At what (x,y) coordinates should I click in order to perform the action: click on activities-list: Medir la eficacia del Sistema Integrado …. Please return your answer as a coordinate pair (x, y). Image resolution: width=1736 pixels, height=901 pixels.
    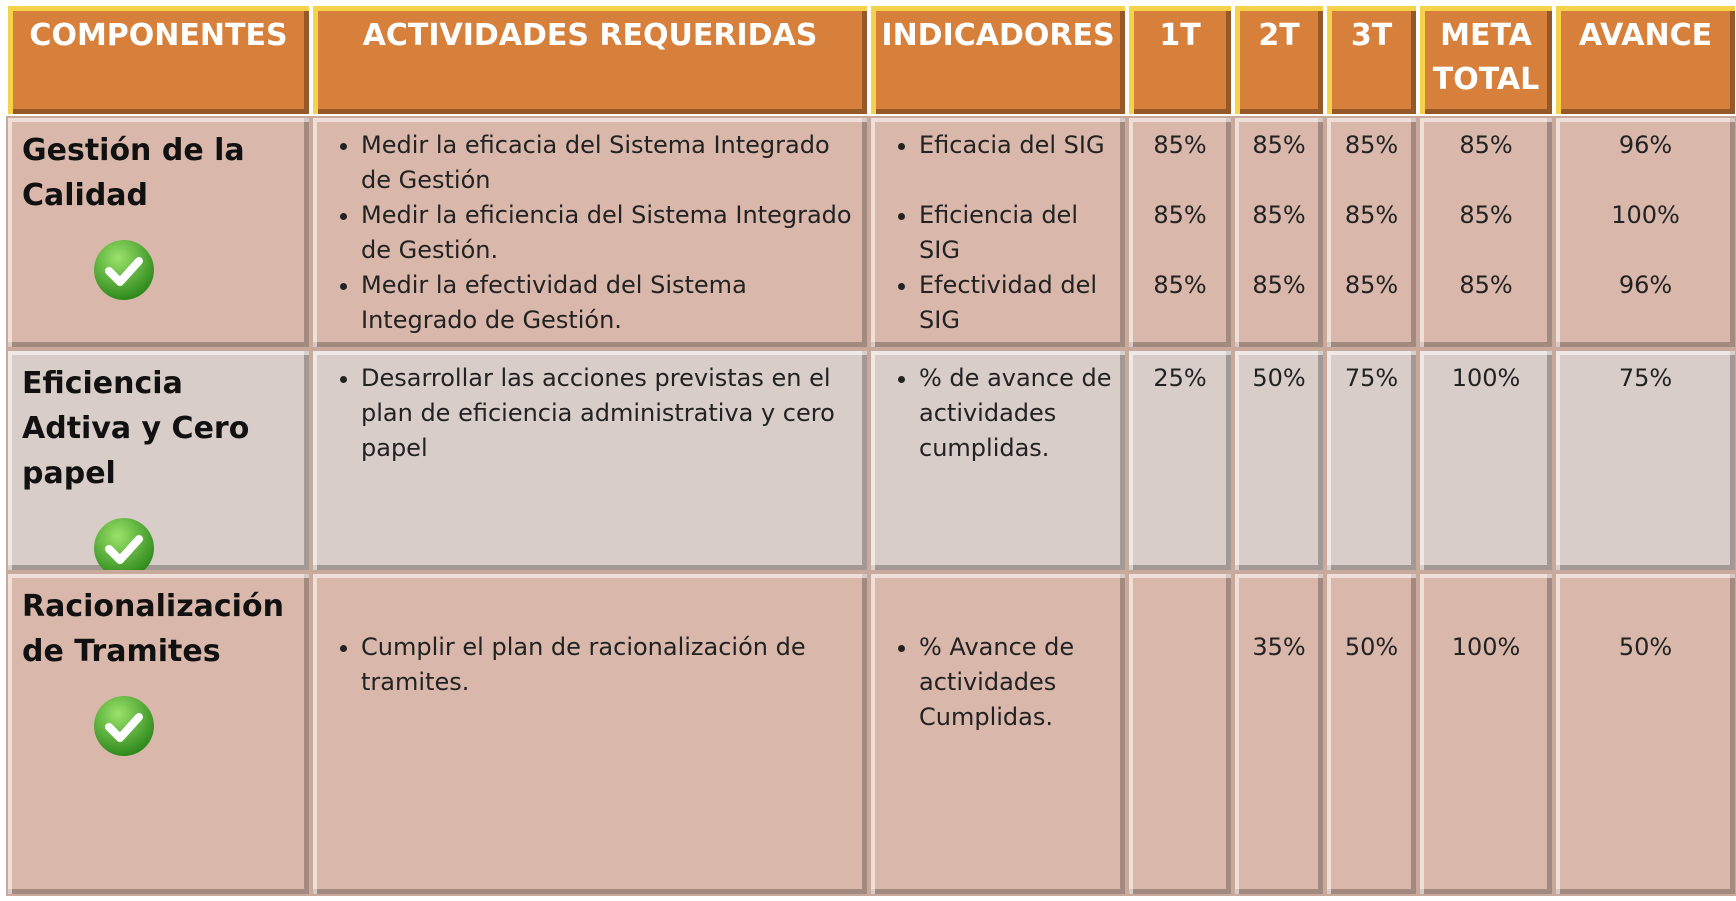
    Looking at the image, I should click on (590, 233).